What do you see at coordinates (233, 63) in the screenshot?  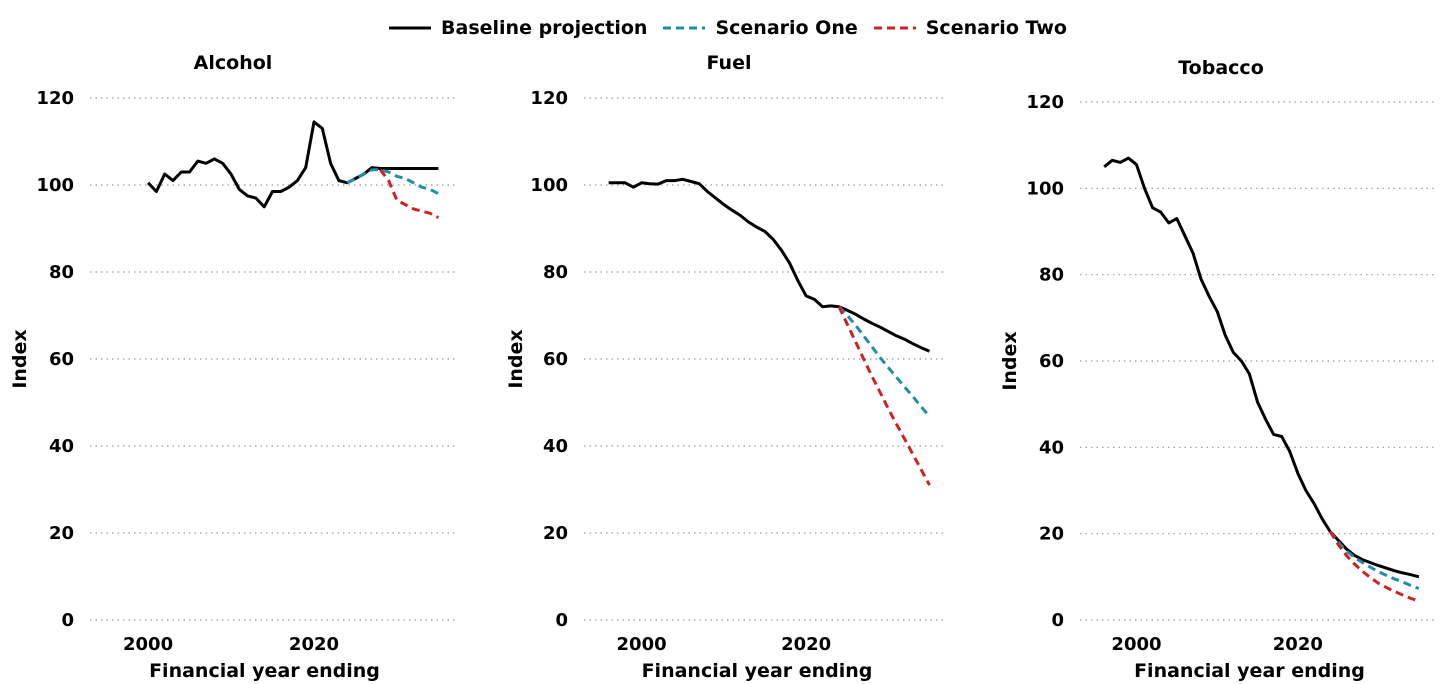 I see `panel-title: Alcohol` at bounding box center [233, 63].